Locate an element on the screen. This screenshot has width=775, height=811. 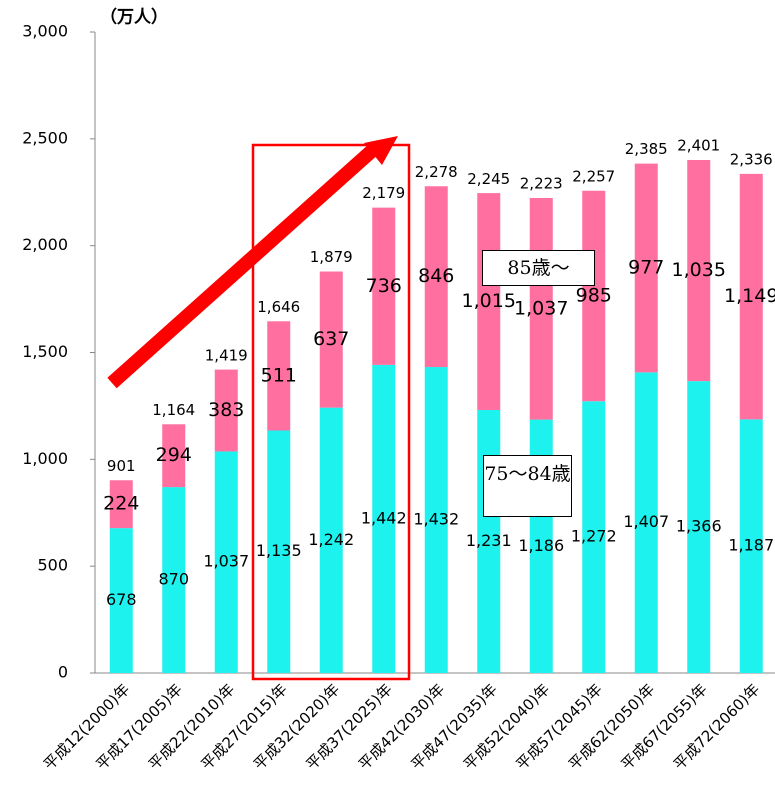
y-tick-label: 3,000 is located at coordinates (45, 31).